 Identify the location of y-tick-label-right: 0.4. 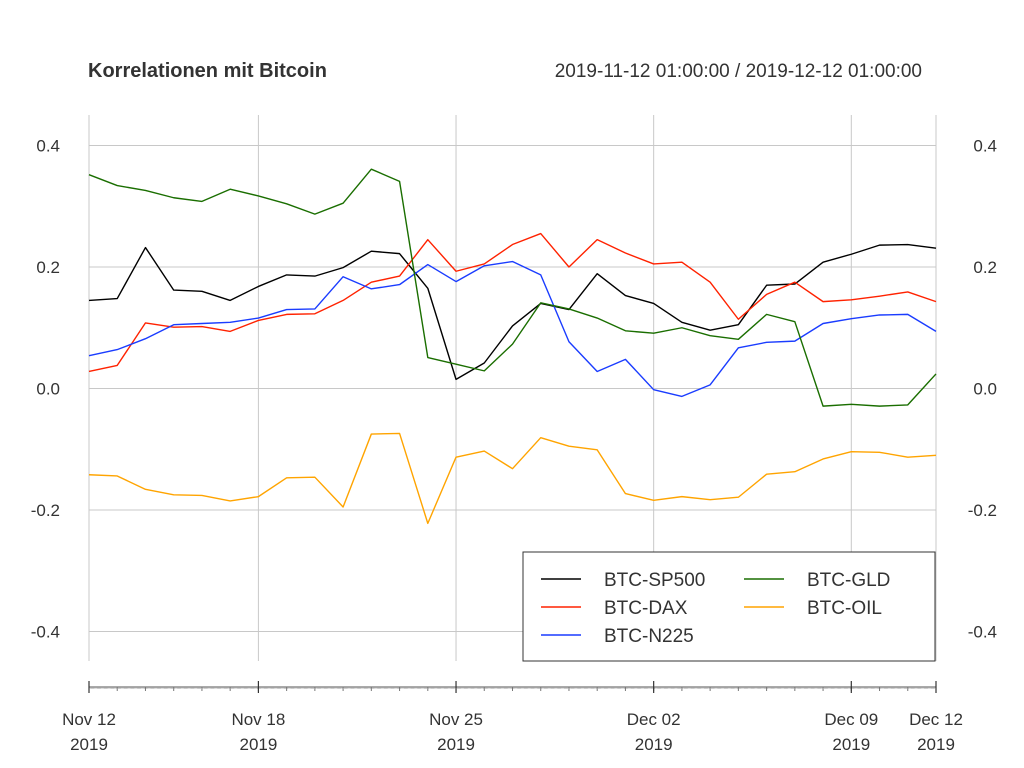
(985, 146).